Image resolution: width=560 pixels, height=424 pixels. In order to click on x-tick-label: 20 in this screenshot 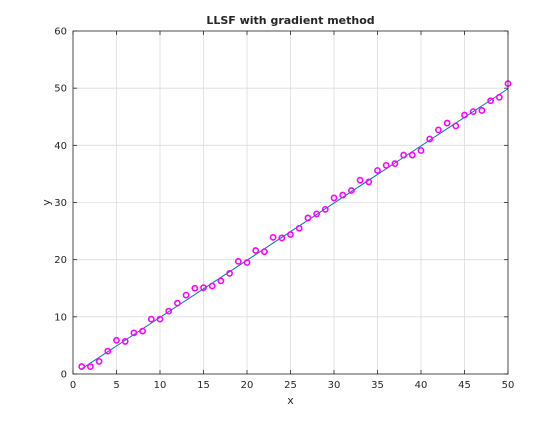, I will do `click(247, 385)`.